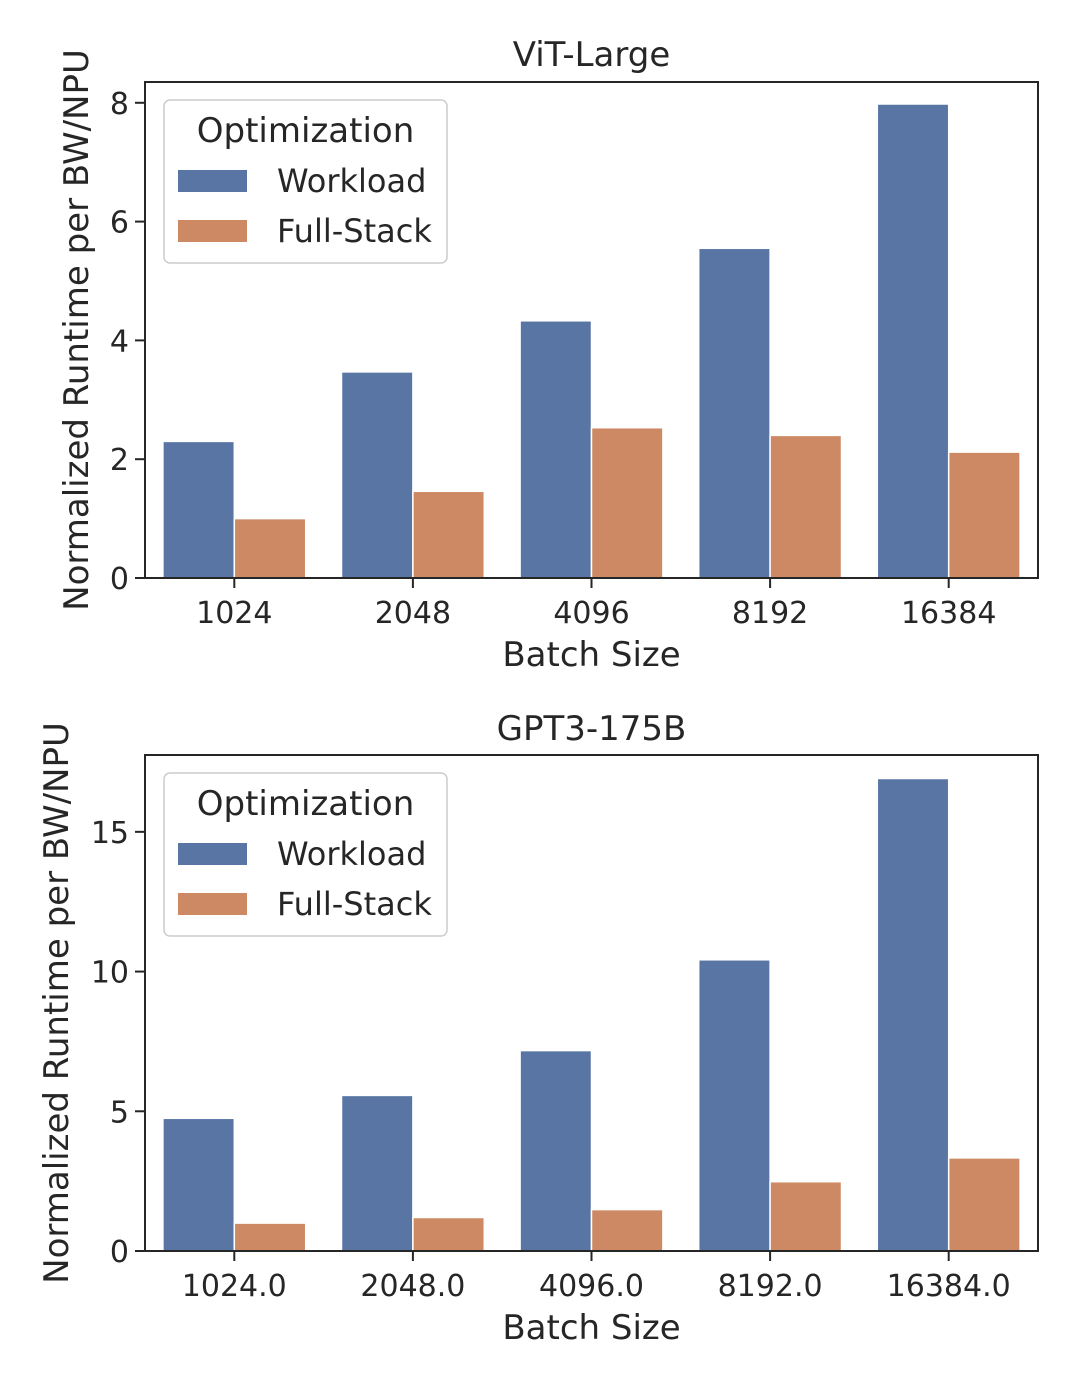  Describe the element at coordinates (234, 1286) in the screenshot. I see `x-tick-label: 1024.0` at that location.